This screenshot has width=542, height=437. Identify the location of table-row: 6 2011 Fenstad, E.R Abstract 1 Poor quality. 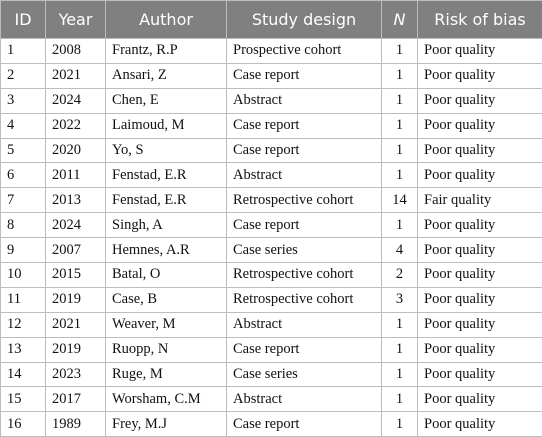
(271, 175).